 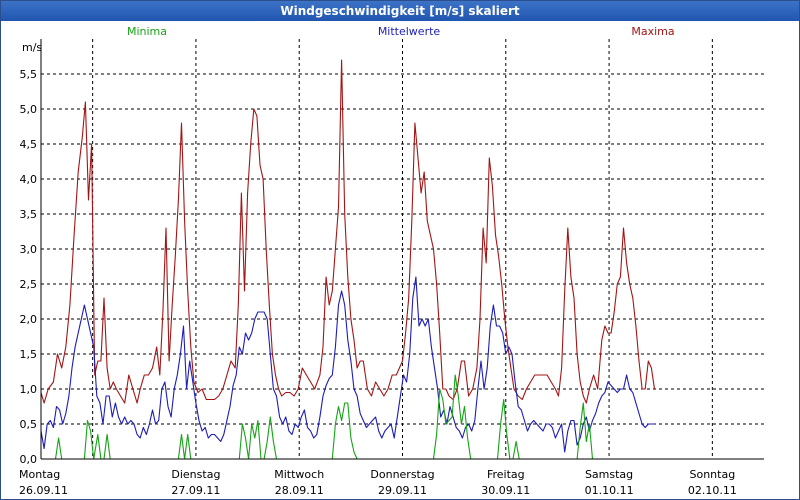 I want to click on x-tick-date-label: 02.10.11, so click(x=712, y=490).